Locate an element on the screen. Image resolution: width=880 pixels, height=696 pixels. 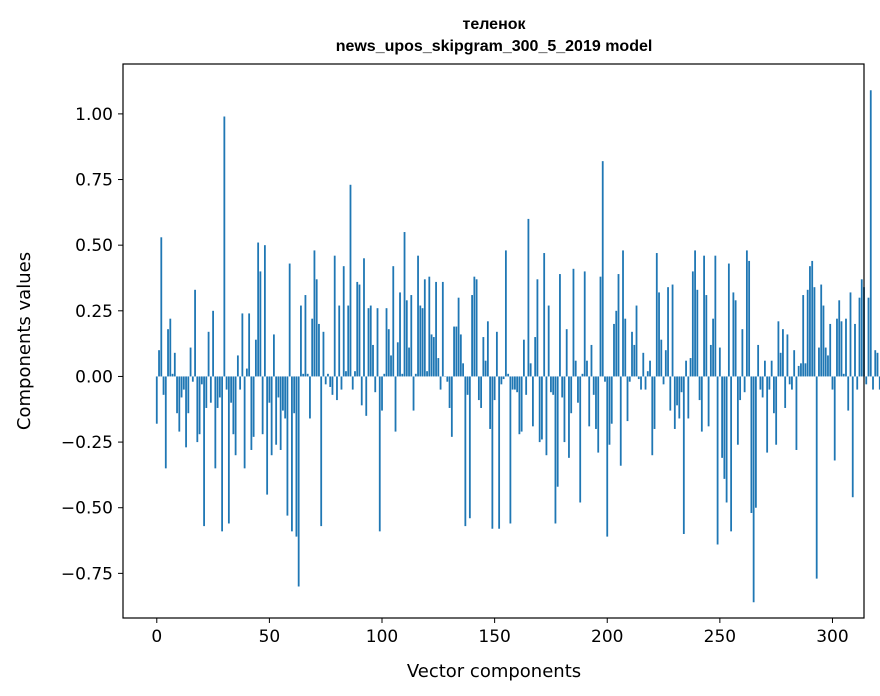
x-tick-label: 150 is located at coordinates (494, 637).